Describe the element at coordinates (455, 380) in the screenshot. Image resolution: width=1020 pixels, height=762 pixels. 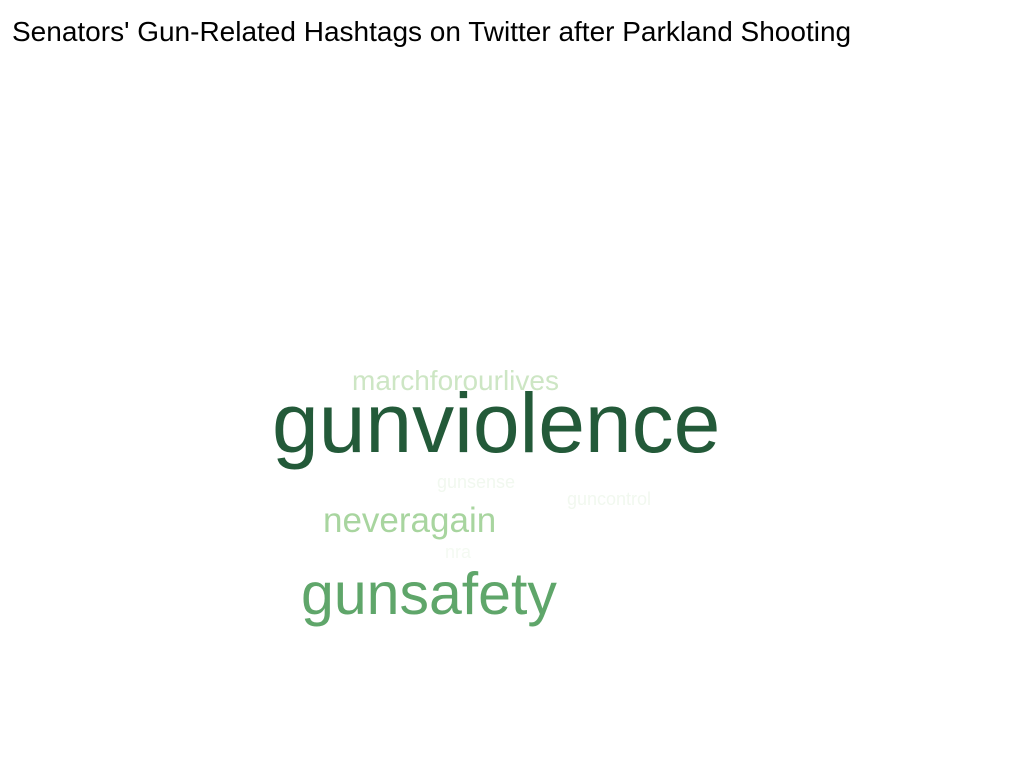
I see `word-marchforourlives: marchforourlives` at that location.